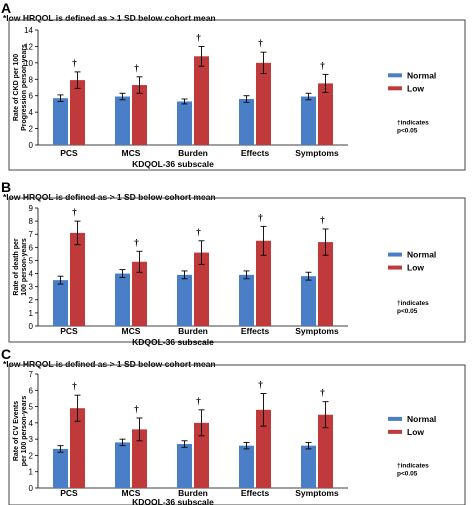  Describe the element at coordinates (317, 153) in the screenshot. I see `x-tick-label: Symptoms` at that location.